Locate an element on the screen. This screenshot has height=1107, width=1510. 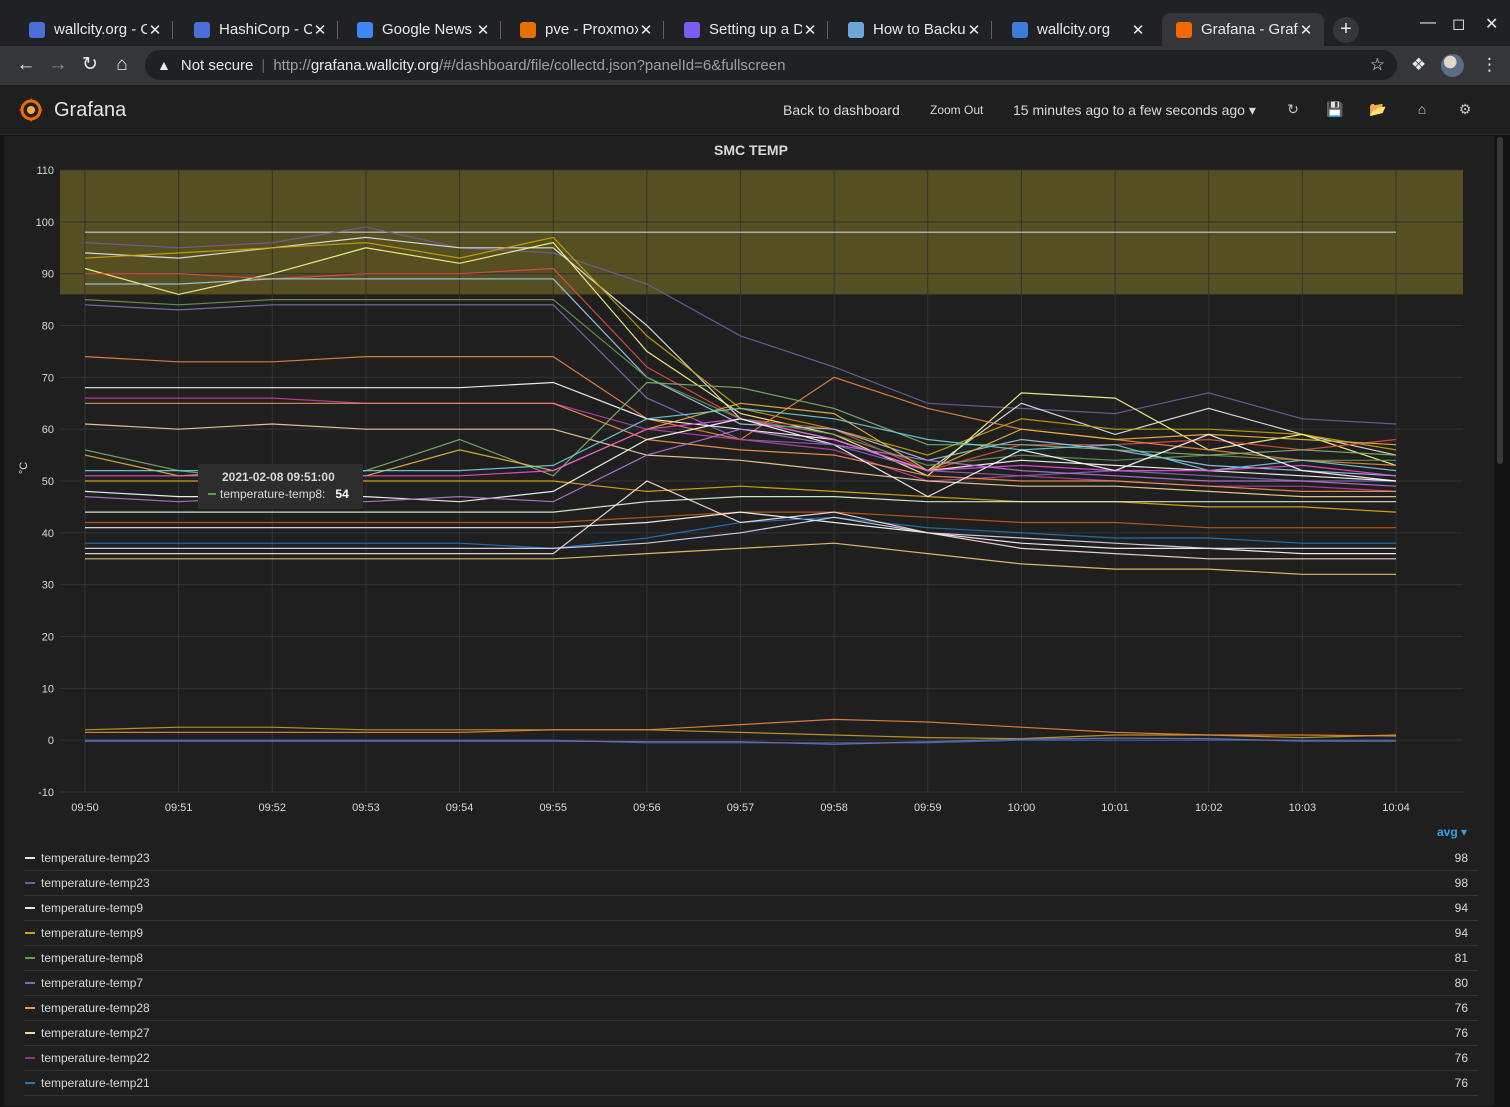
save-icon: 💾 is located at coordinates (1335, 109).